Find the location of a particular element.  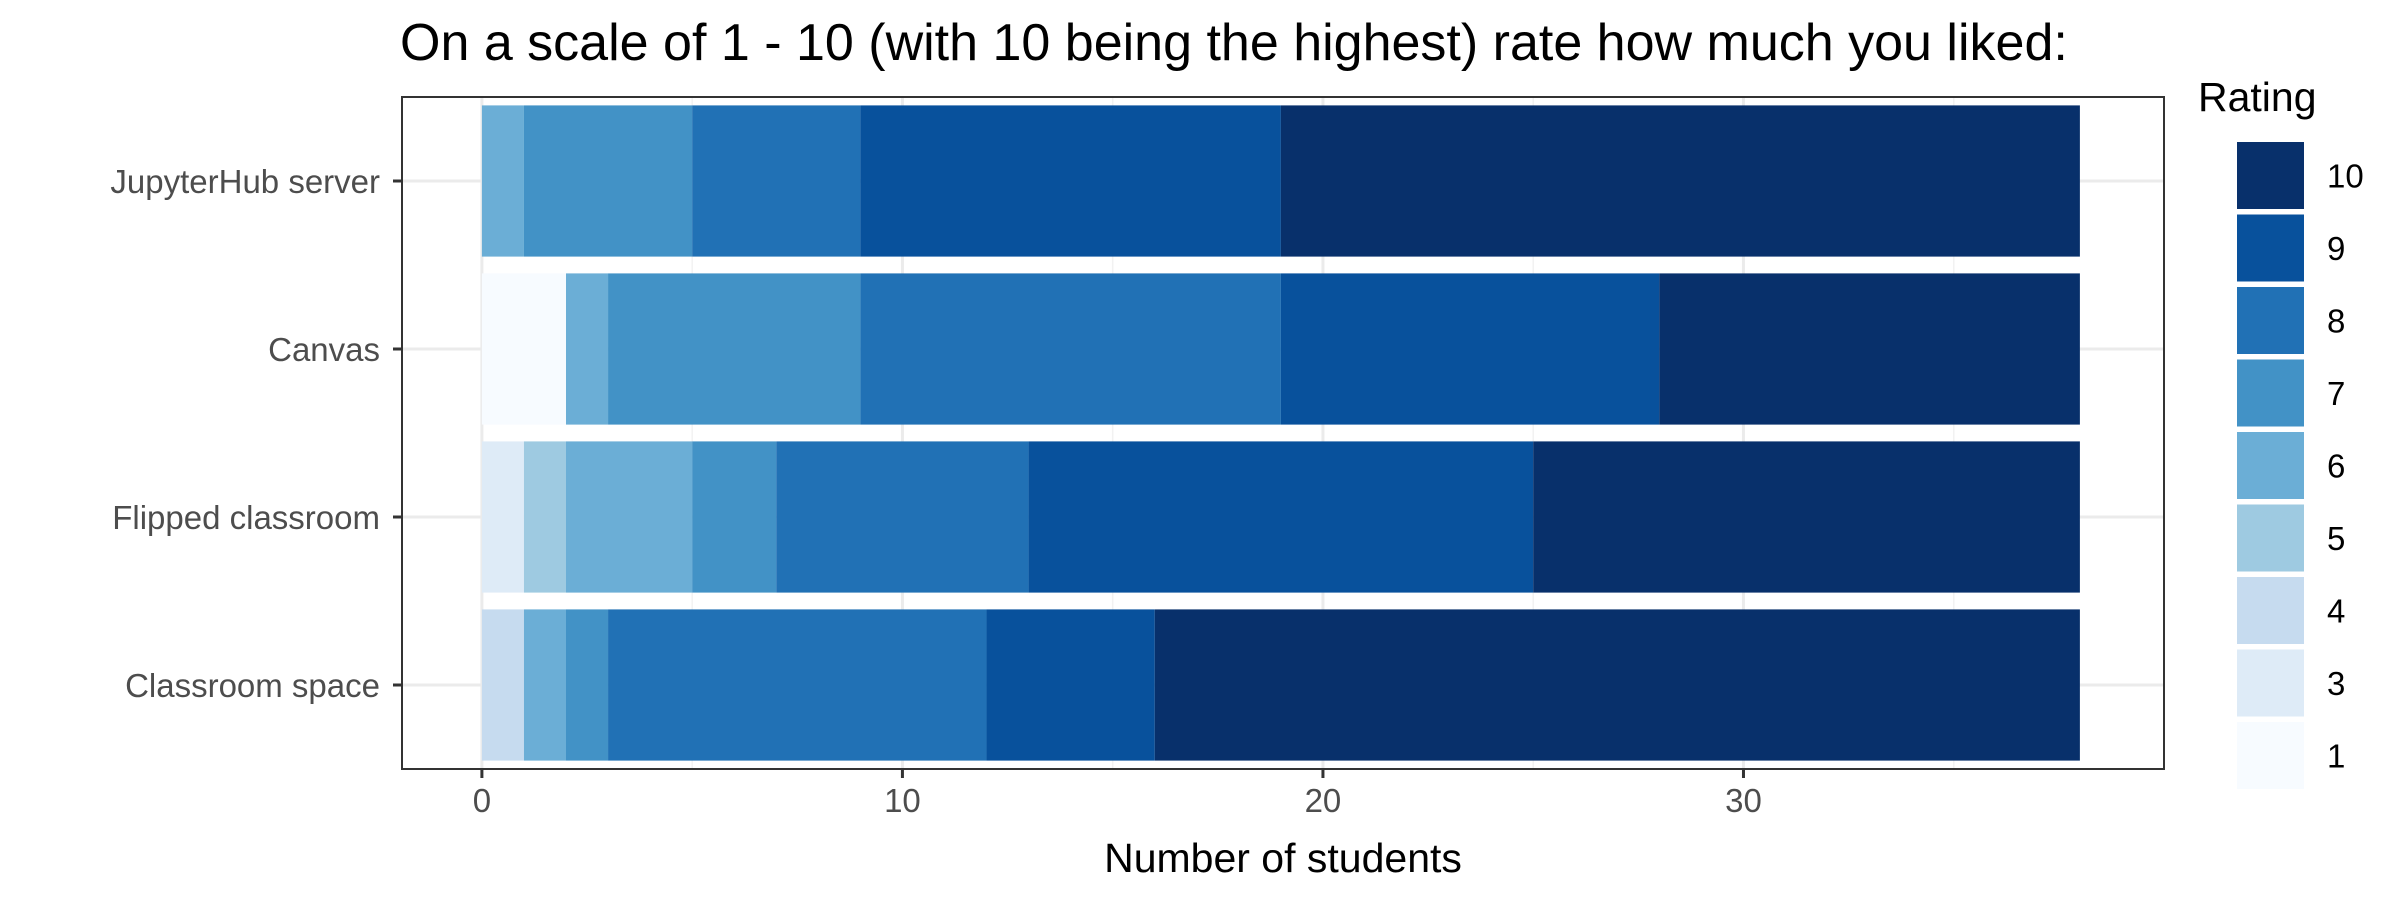

legend-label: 9 is located at coordinates (2336, 248).